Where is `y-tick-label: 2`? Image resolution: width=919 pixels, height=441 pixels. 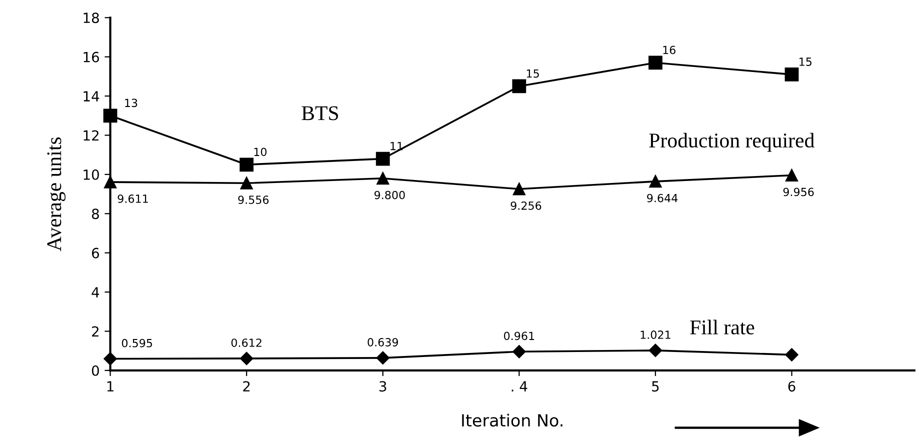 y-tick-label: 2 is located at coordinates (95, 331).